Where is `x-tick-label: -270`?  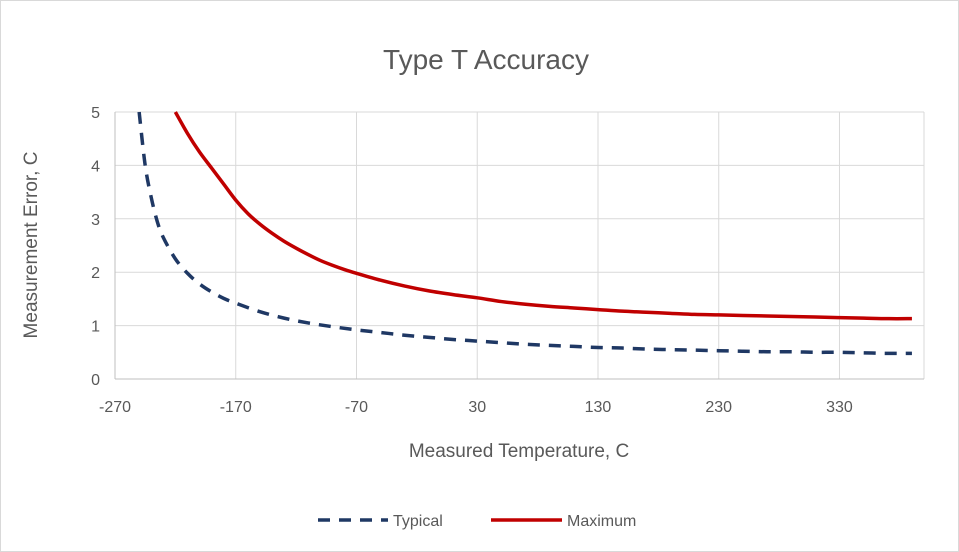 x-tick-label: -270 is located at coordinates (115, 407).